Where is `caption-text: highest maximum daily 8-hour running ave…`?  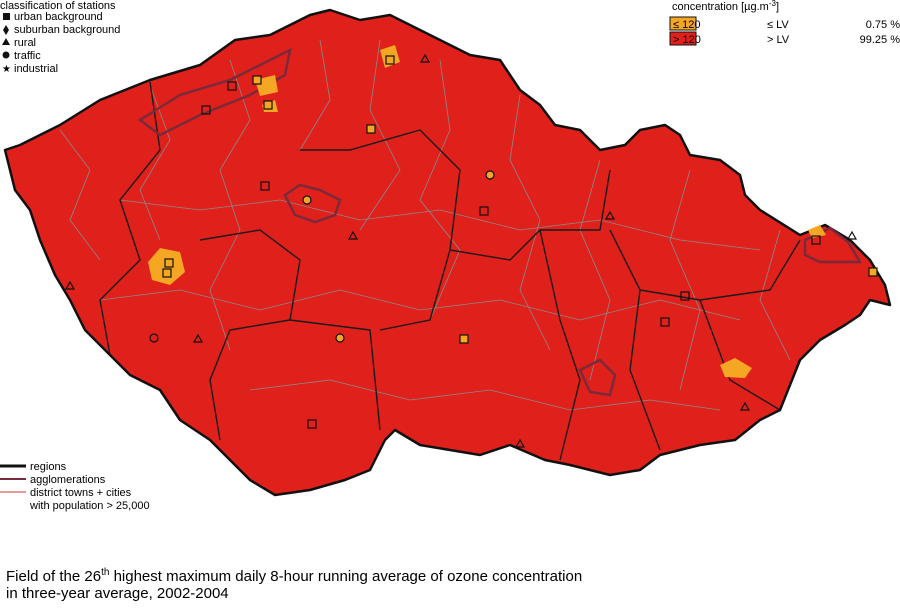
caption-text: highest maximum daily 8-hour running ave… is located at coordinates (346, 576).